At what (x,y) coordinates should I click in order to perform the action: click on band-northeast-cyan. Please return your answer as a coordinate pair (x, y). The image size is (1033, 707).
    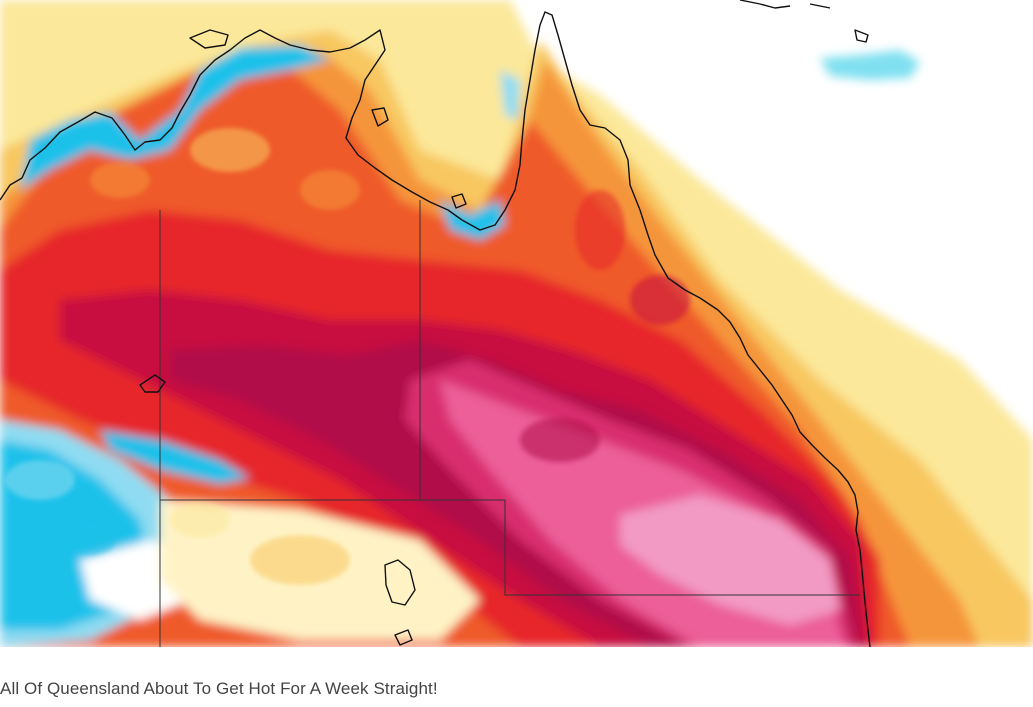
    Looking at the image, I should click on (870, 65).